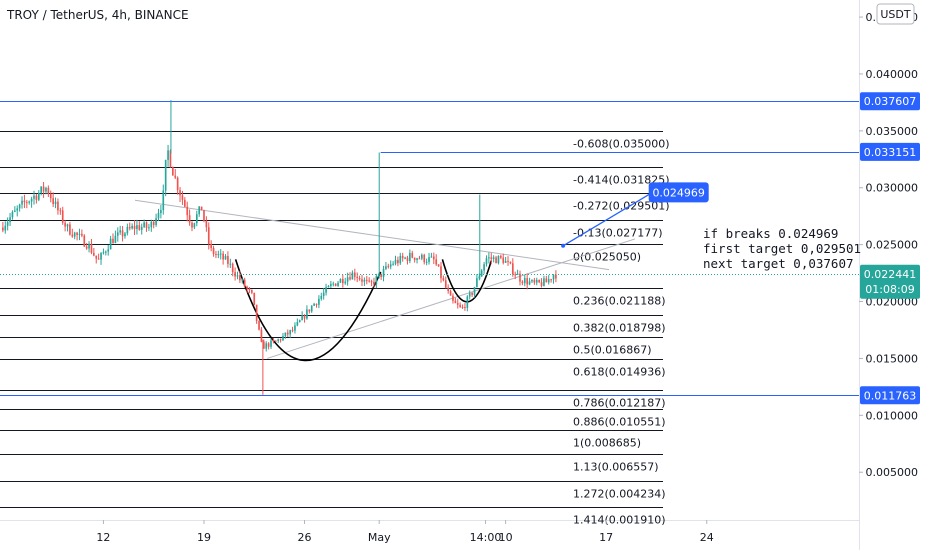 The width and height of the screenshot is (932, 550). I want to click on breakout-arrow-line, so click(607, 219).